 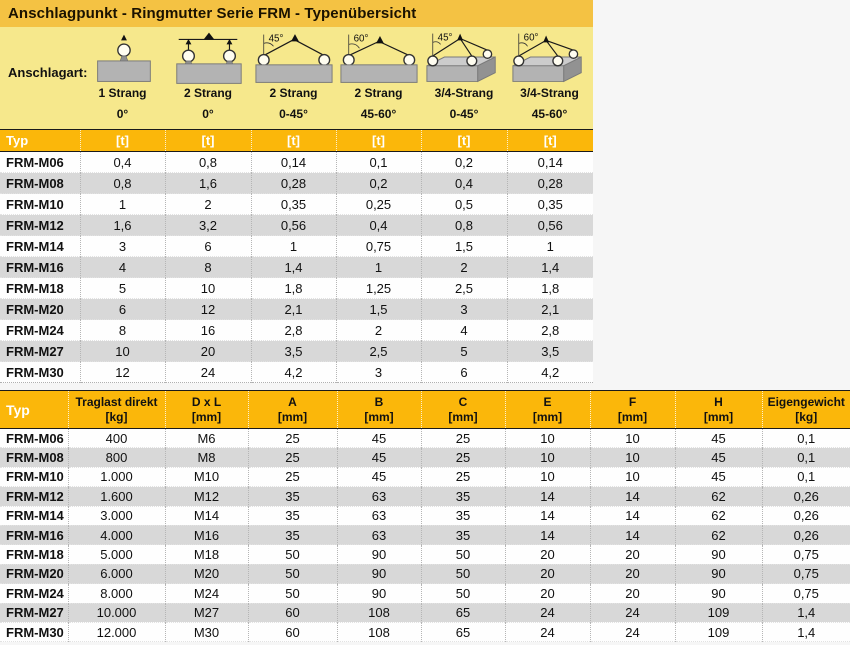 I want to click on value-cell: 8, so click(x=122, y=330).